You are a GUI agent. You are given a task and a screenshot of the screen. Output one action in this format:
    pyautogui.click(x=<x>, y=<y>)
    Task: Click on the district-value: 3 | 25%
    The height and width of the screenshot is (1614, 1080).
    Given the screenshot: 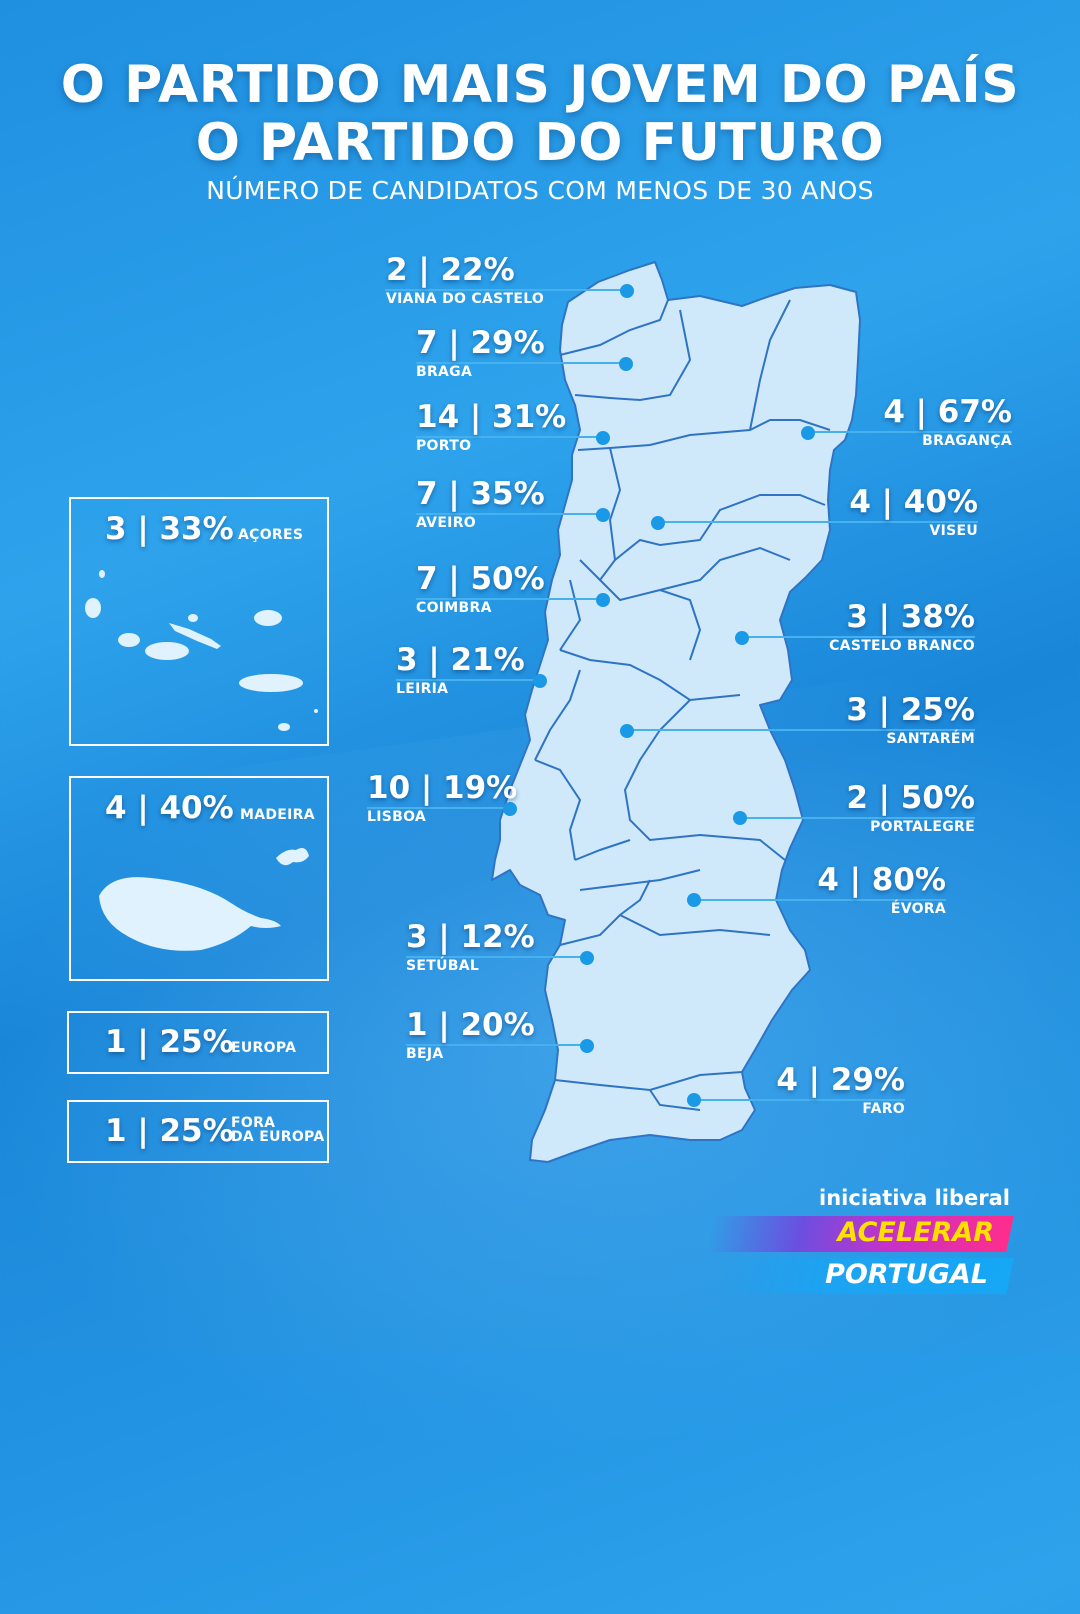 What is the action you would take?
    pyautogui.click(x=910, y=710)
    